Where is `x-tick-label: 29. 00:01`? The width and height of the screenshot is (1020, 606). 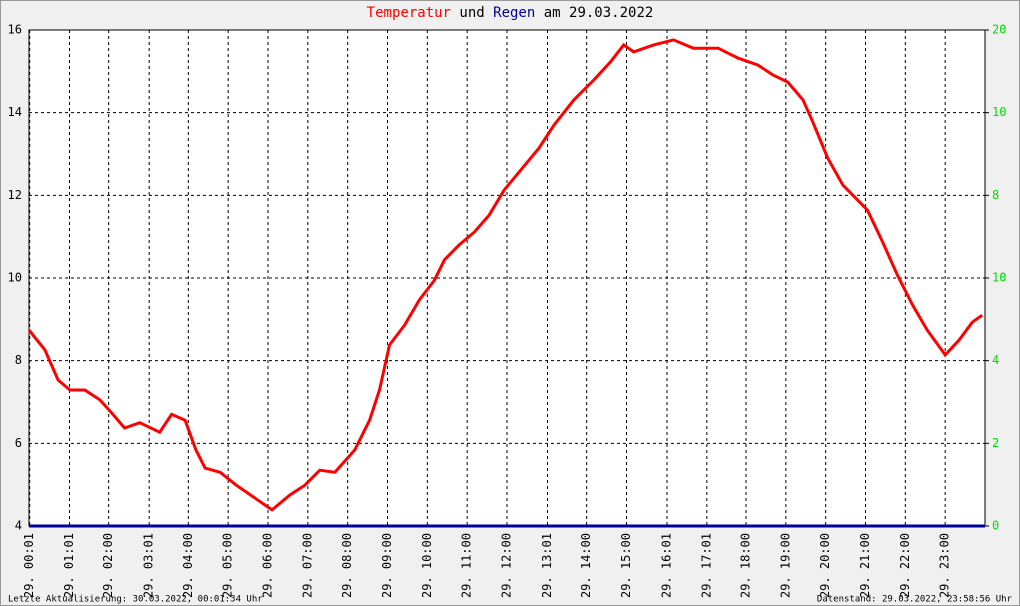 x-tick-label: 29. 00:01 is located at coordinates (29, 565).